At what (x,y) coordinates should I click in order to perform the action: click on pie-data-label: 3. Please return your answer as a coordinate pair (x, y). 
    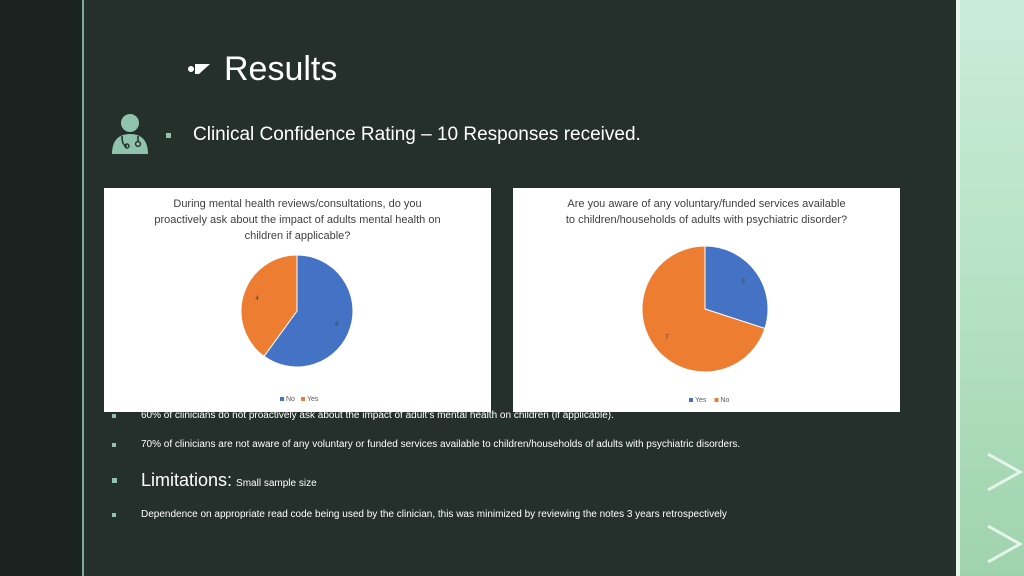
    Looking at the image, I should click on (744, 282).